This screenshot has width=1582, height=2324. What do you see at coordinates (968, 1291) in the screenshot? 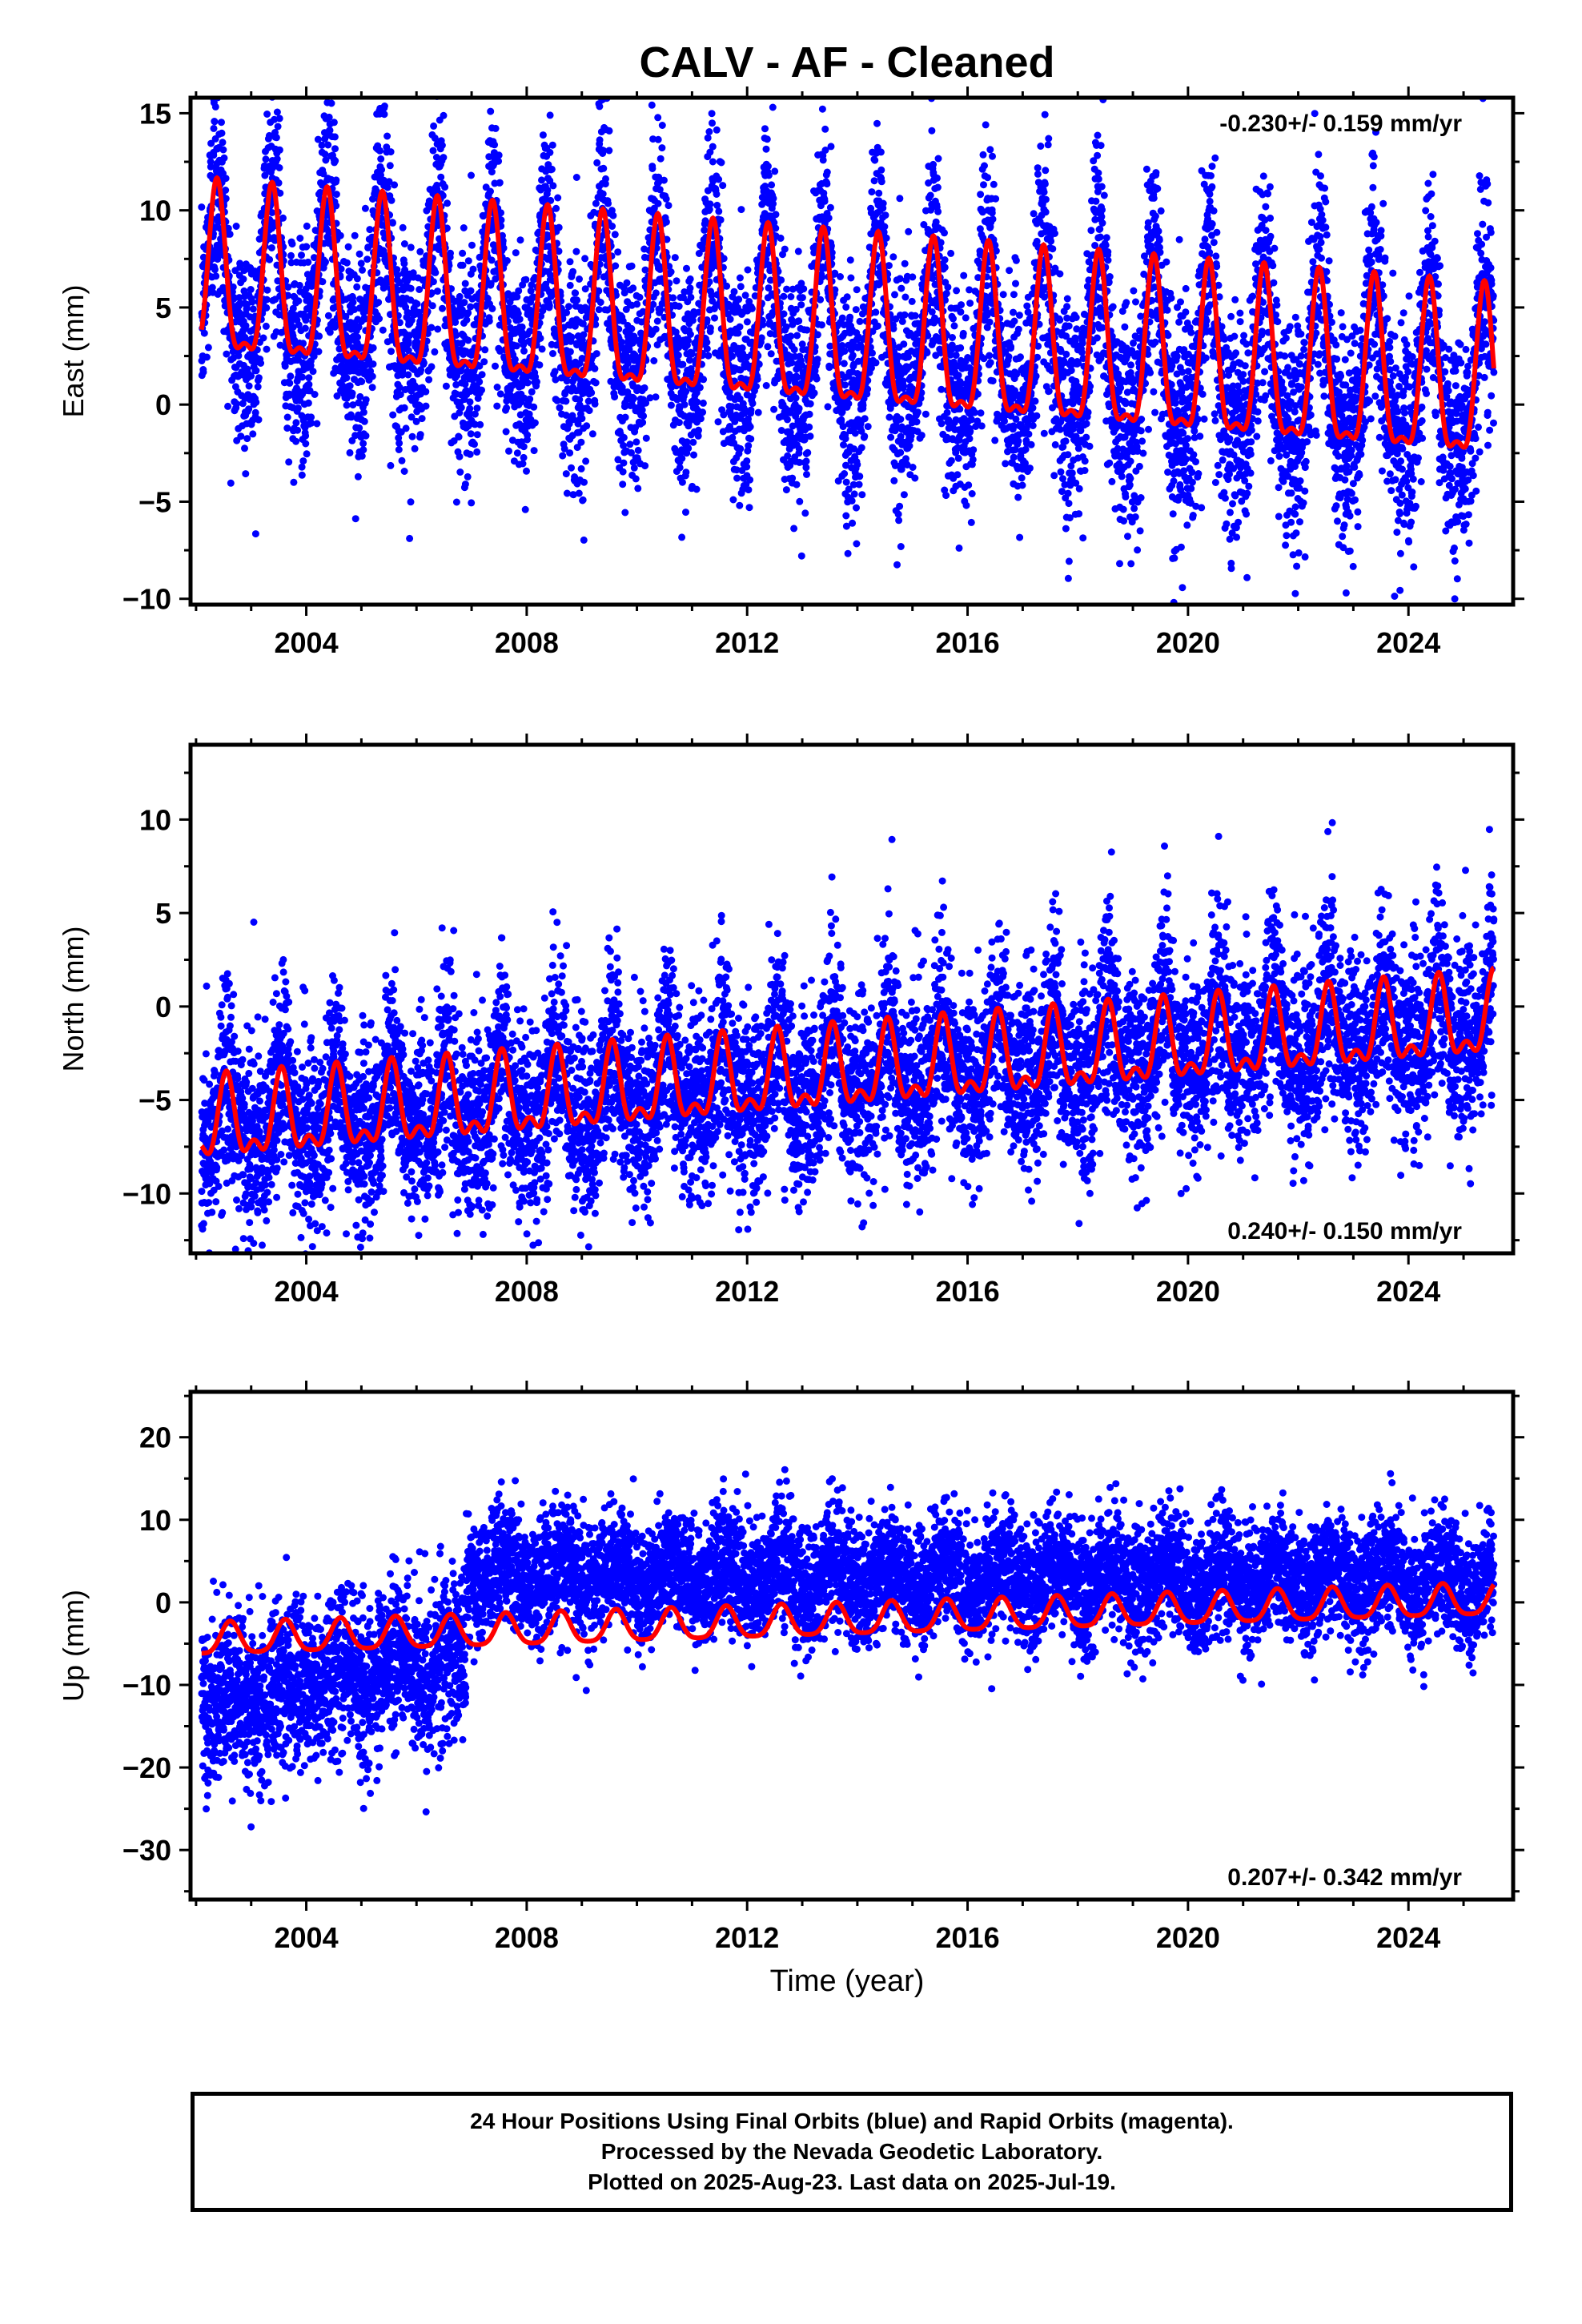
I see `north-x-tick-label: 2016` at bounding box center [968, 1291].